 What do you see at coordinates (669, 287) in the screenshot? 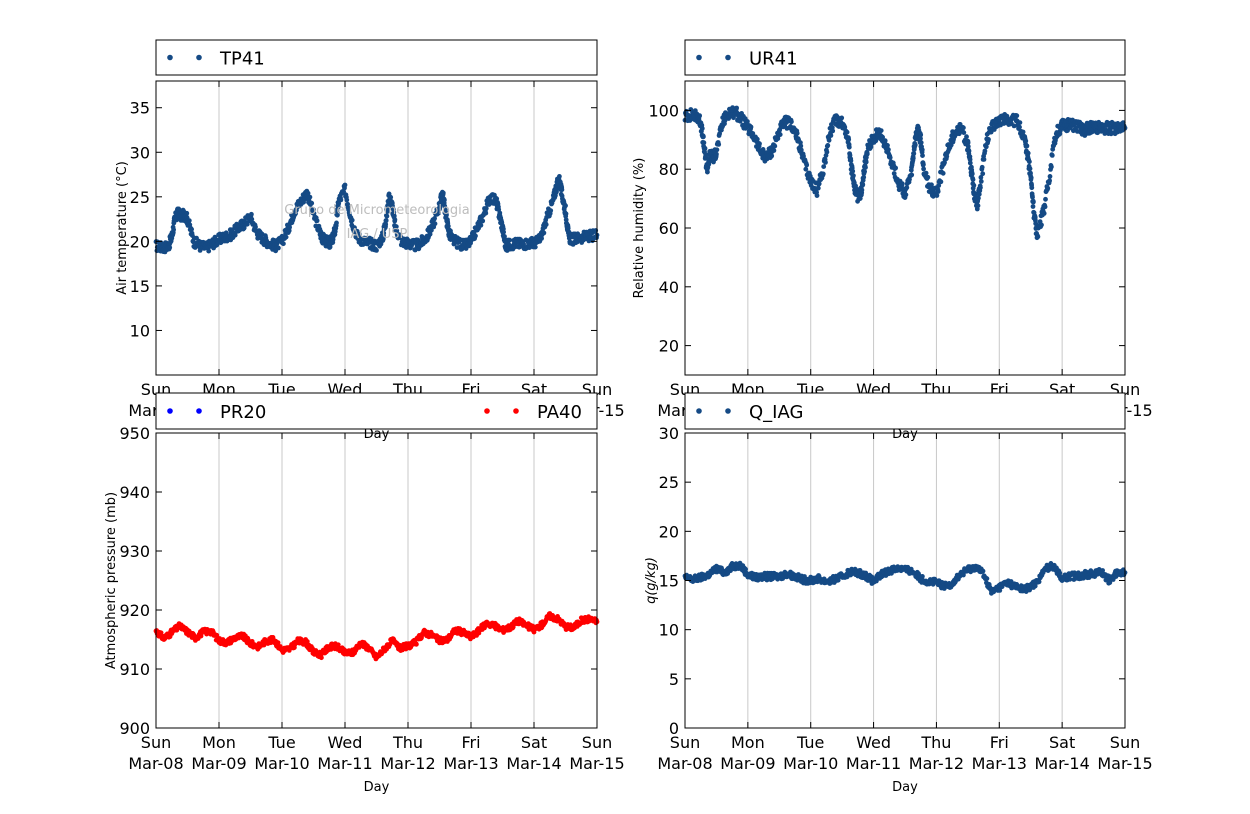
I see `y-tick-label: 40` at bounding box center [669, 287].